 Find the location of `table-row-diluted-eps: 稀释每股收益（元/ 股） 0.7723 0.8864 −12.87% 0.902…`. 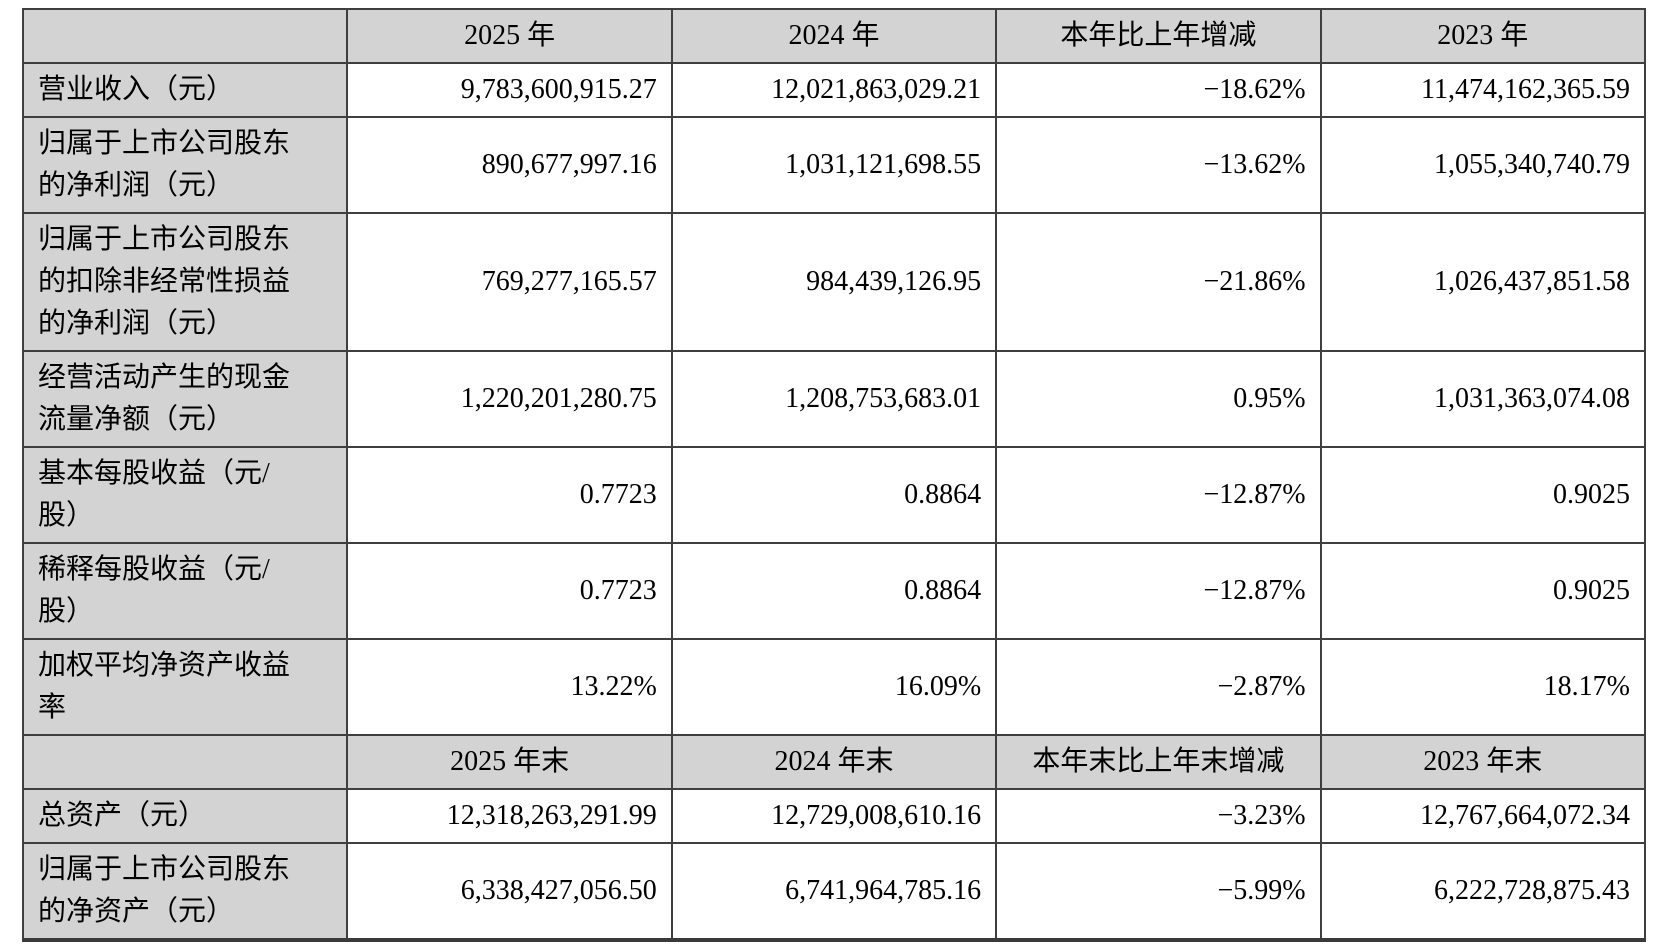

table-row-diluted-eps: 稀释每股收益（元/ 股） 0.7723 0.8864 −12.87% 0.902… is located at coordinates (834, 591).